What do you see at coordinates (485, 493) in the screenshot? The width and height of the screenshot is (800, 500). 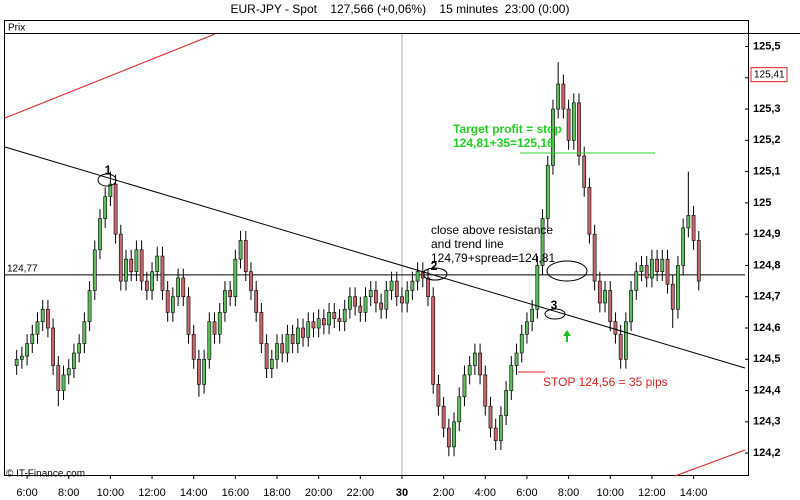 I see `x-tick-label: 4:00` at bounding box center [485, 493].